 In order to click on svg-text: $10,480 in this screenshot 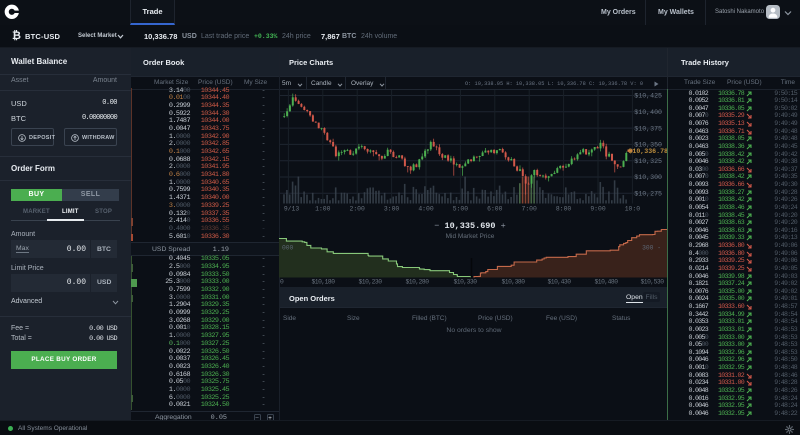, I will do `click(607, 282)`.